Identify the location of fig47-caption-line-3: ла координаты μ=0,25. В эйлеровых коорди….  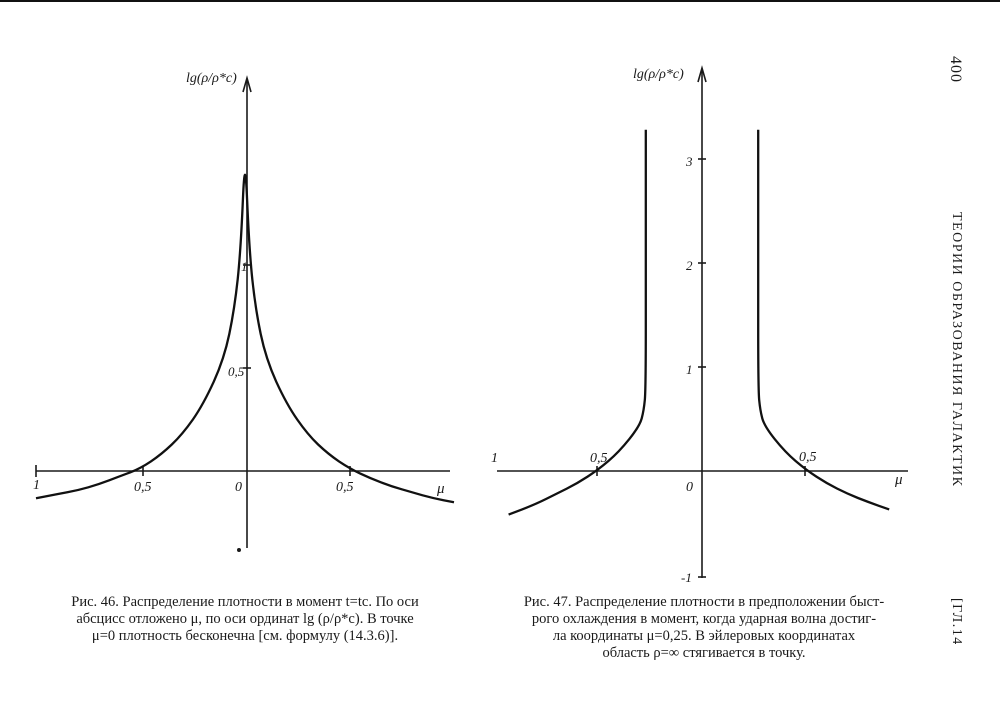
(704, 636).